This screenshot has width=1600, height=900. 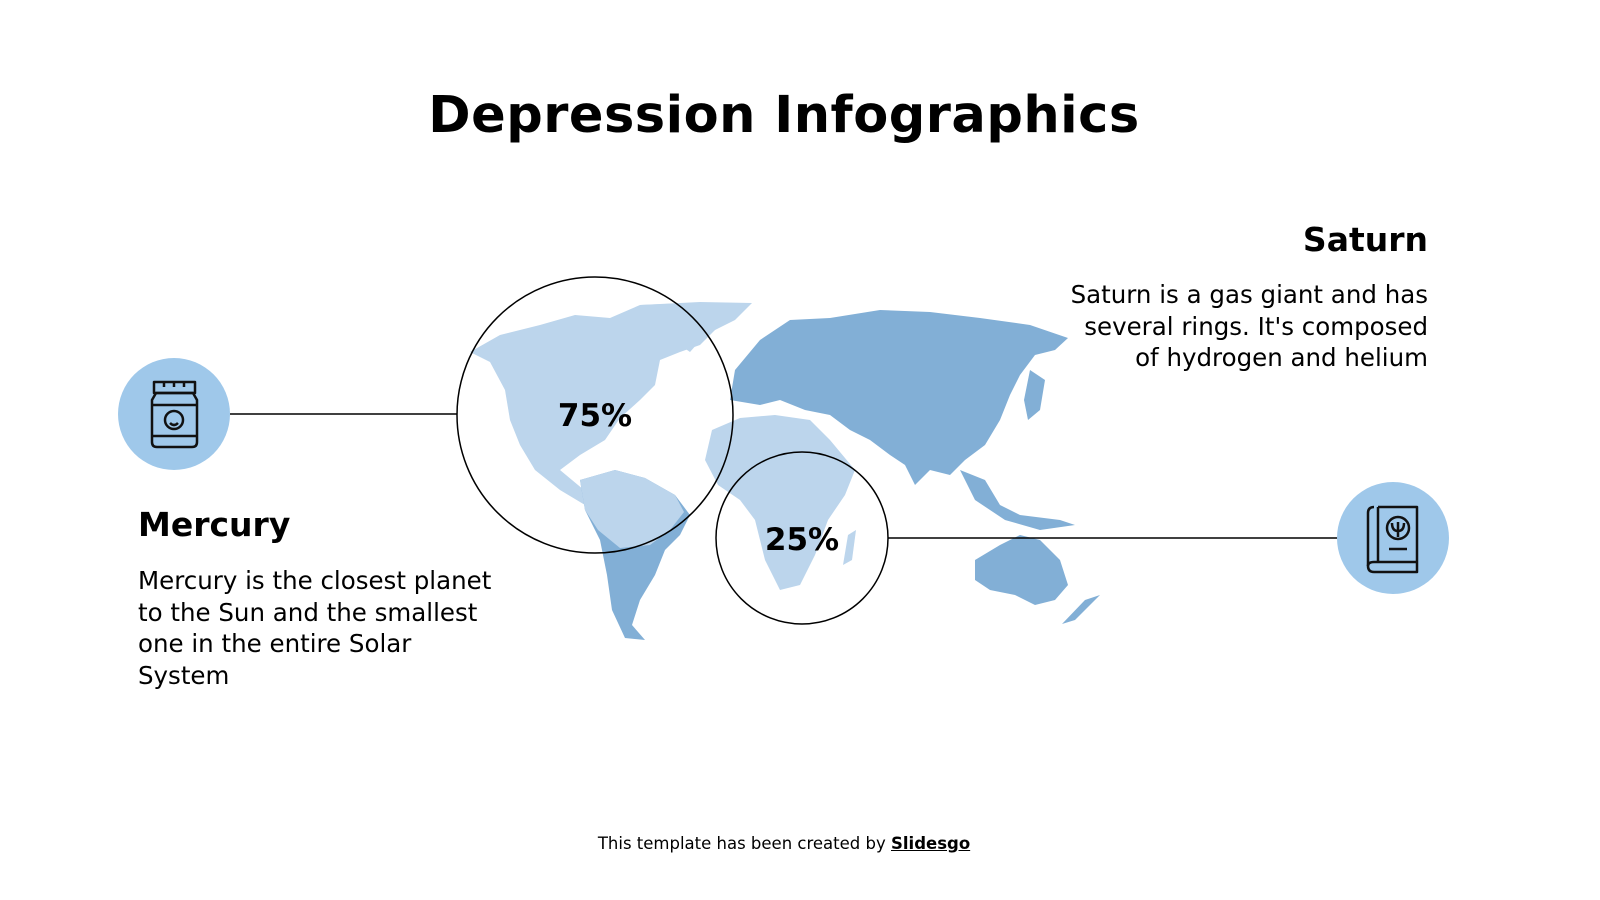 What do you see at coordinates (899, 397) in the screenshot?
I see `eurasia` at bounding box center [899, 397].